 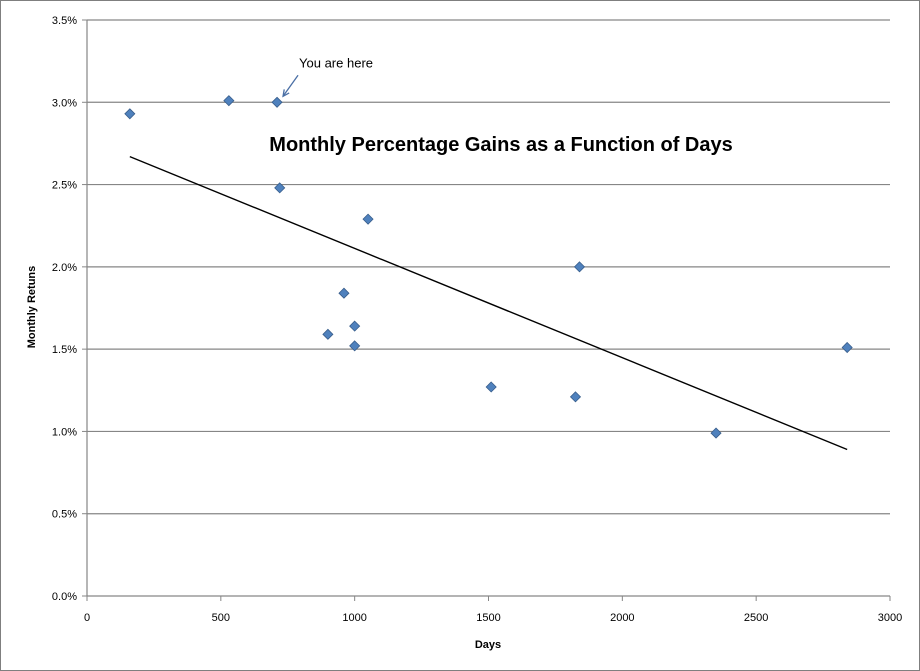 I want to click on x-tick-label: 3000, so click(x=890, y=618).